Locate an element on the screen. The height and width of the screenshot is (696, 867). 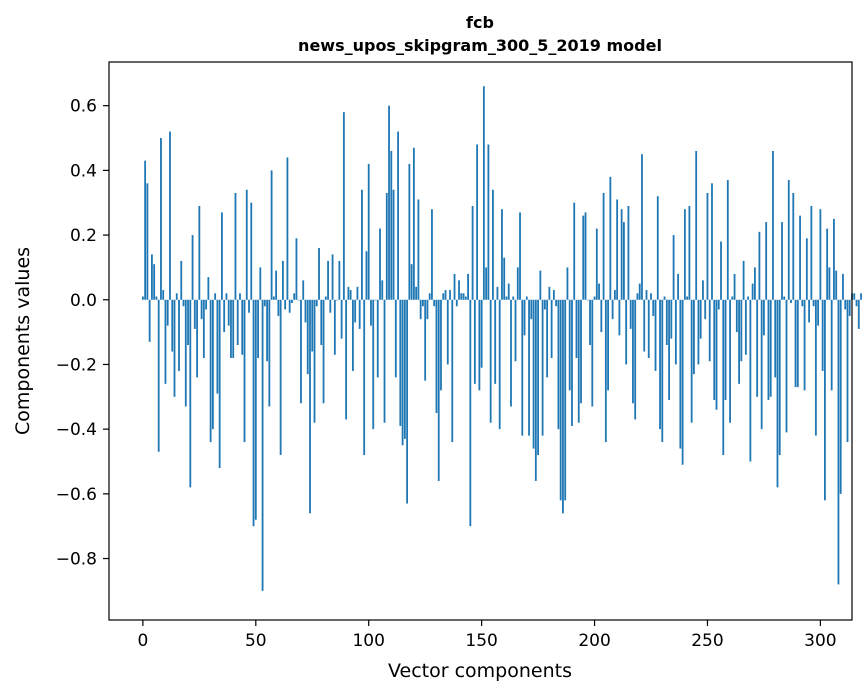
y-tick-label: −0.6 is located at coordinates (76, 495).